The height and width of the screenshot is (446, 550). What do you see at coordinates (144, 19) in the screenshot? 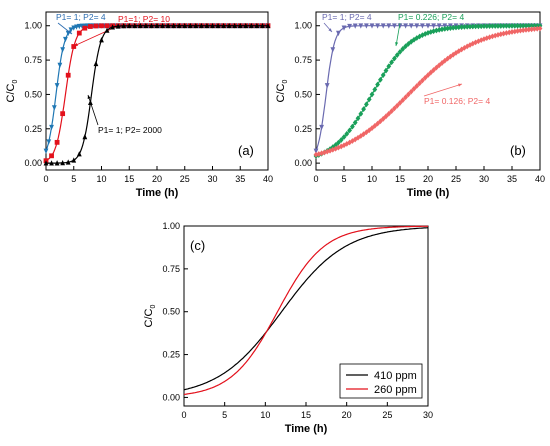
I see `series-annotation: P1=1; P2= 10` at bounding box center [144, 19].